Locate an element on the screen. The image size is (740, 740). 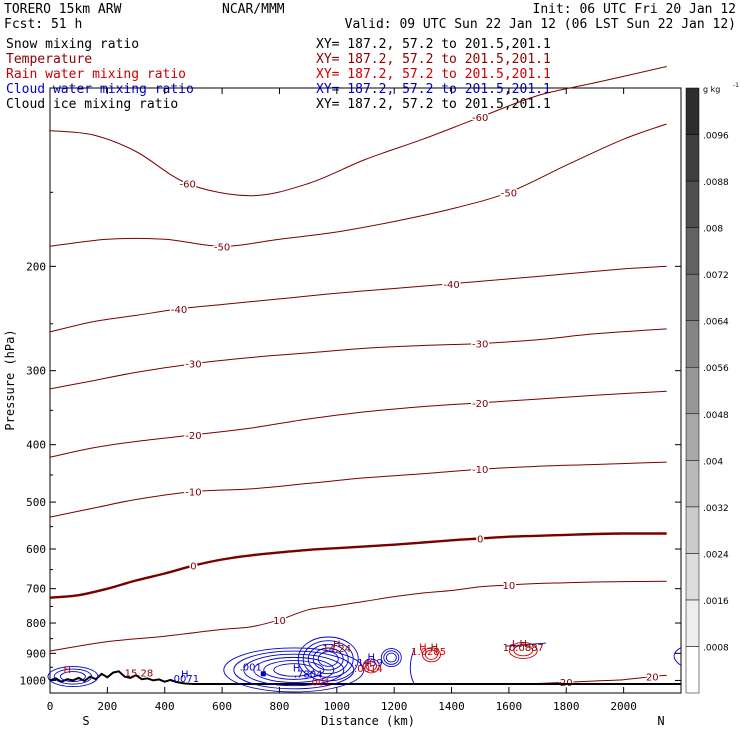
temperature-contour-label: -20 is located at coordinates (193, 436).